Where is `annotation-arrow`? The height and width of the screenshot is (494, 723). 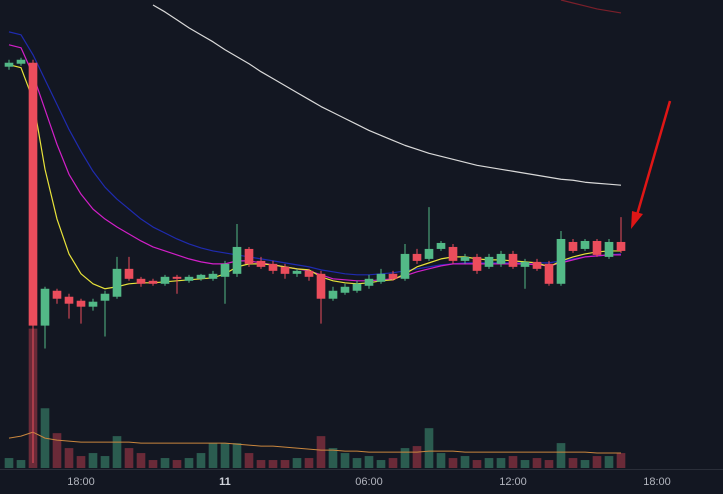 annotation-arrow is located at coordinates (651, 164).